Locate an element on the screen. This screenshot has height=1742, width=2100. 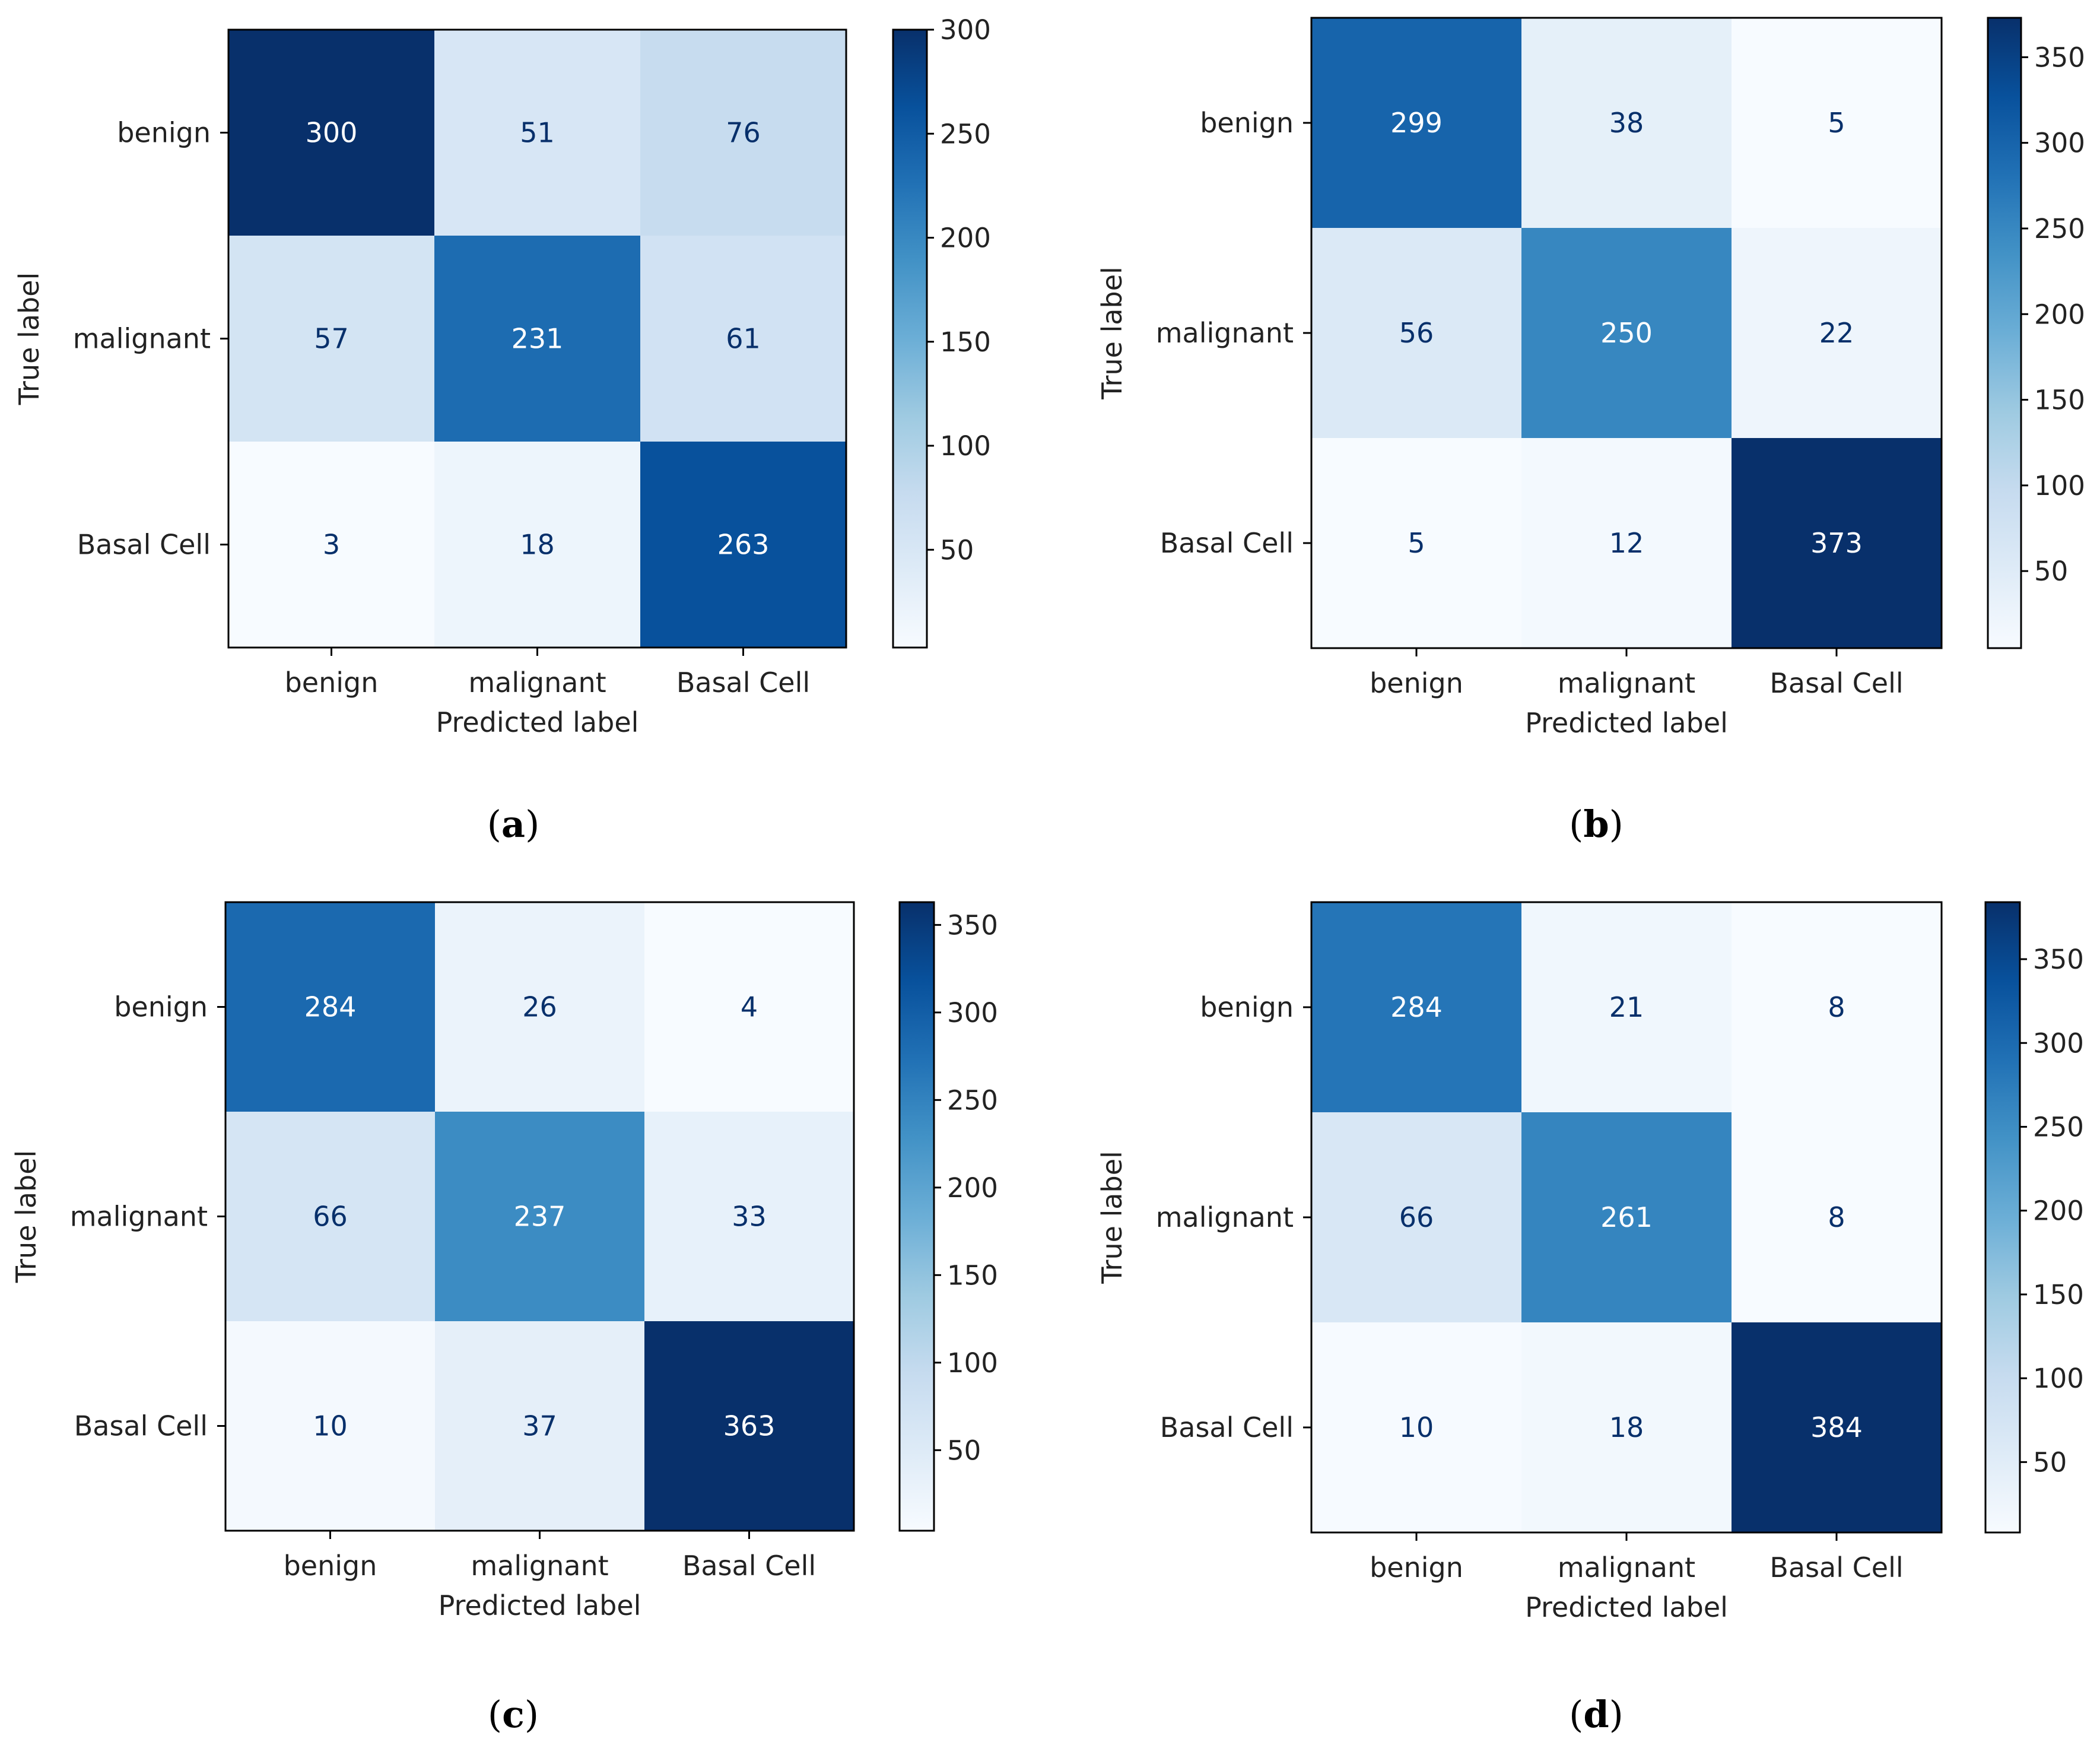
cell-value-label: 5 is located at coordinates (1836, 123).